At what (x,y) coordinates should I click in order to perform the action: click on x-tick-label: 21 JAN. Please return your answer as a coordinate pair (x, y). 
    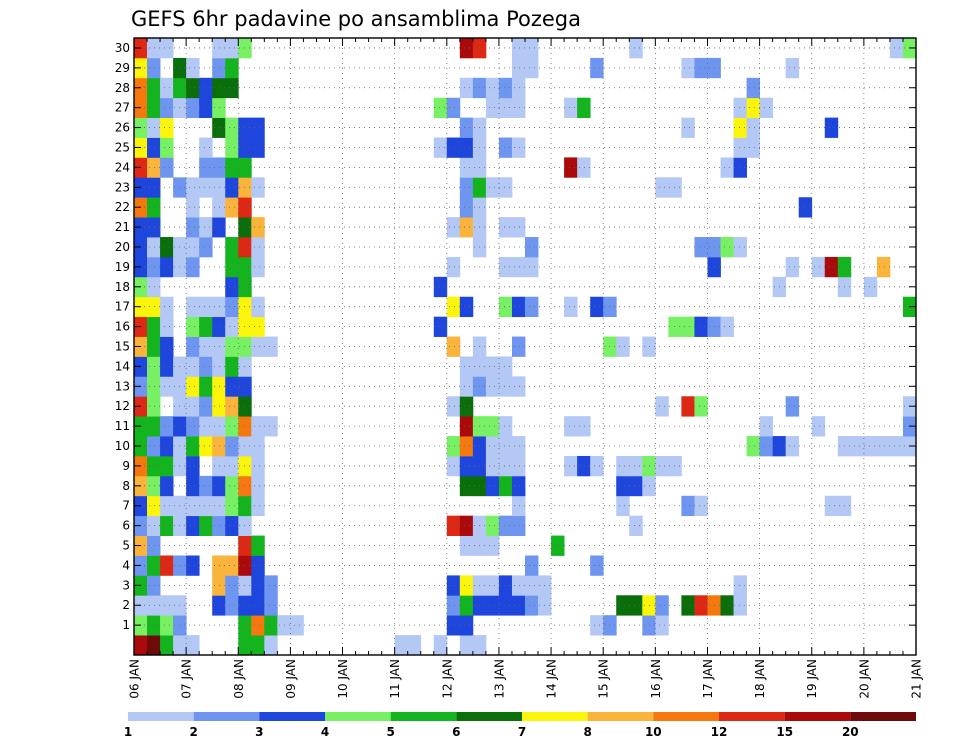
    Looking at the image, I should click on (917, 679).